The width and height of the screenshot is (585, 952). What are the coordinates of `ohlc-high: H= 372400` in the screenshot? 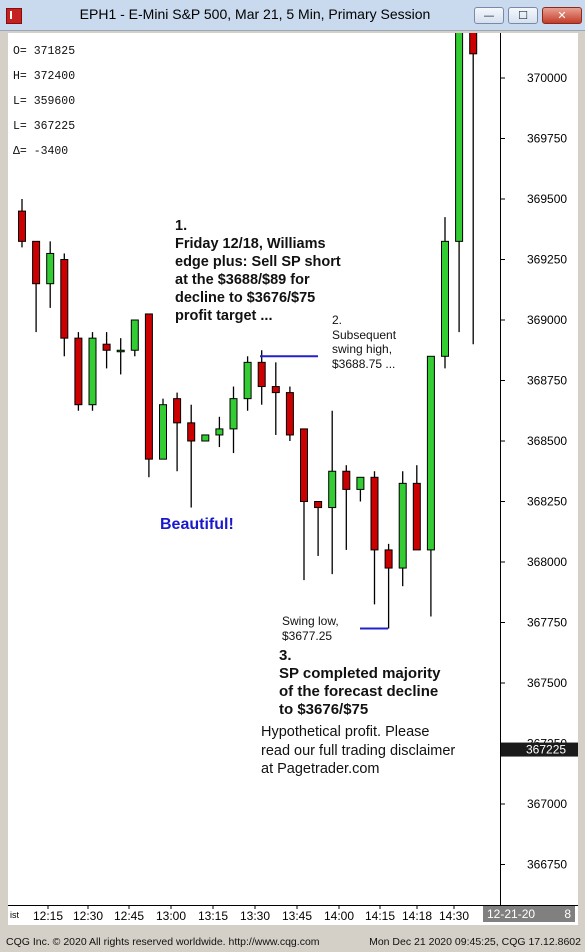 It's located at (44, 76).